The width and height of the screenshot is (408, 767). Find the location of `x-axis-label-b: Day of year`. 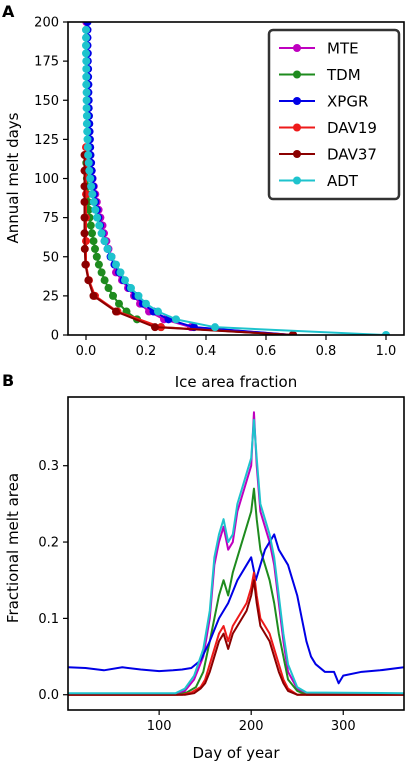

x-axis-label-b: Day of year is located at coordinates (236, 753).